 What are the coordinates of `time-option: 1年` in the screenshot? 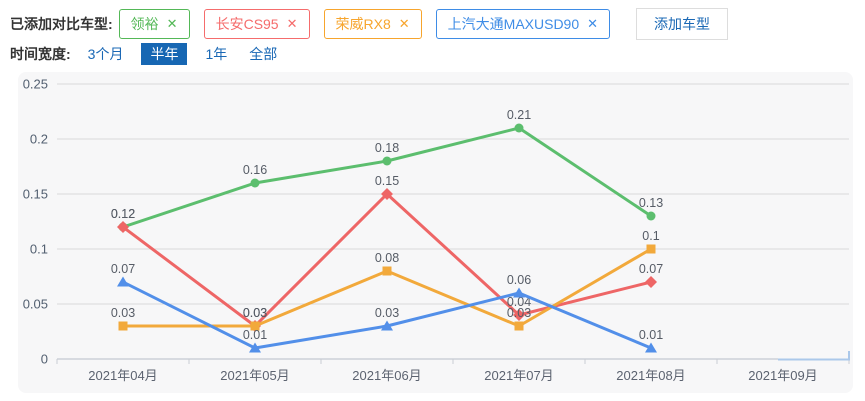 It's located at (216, 54).